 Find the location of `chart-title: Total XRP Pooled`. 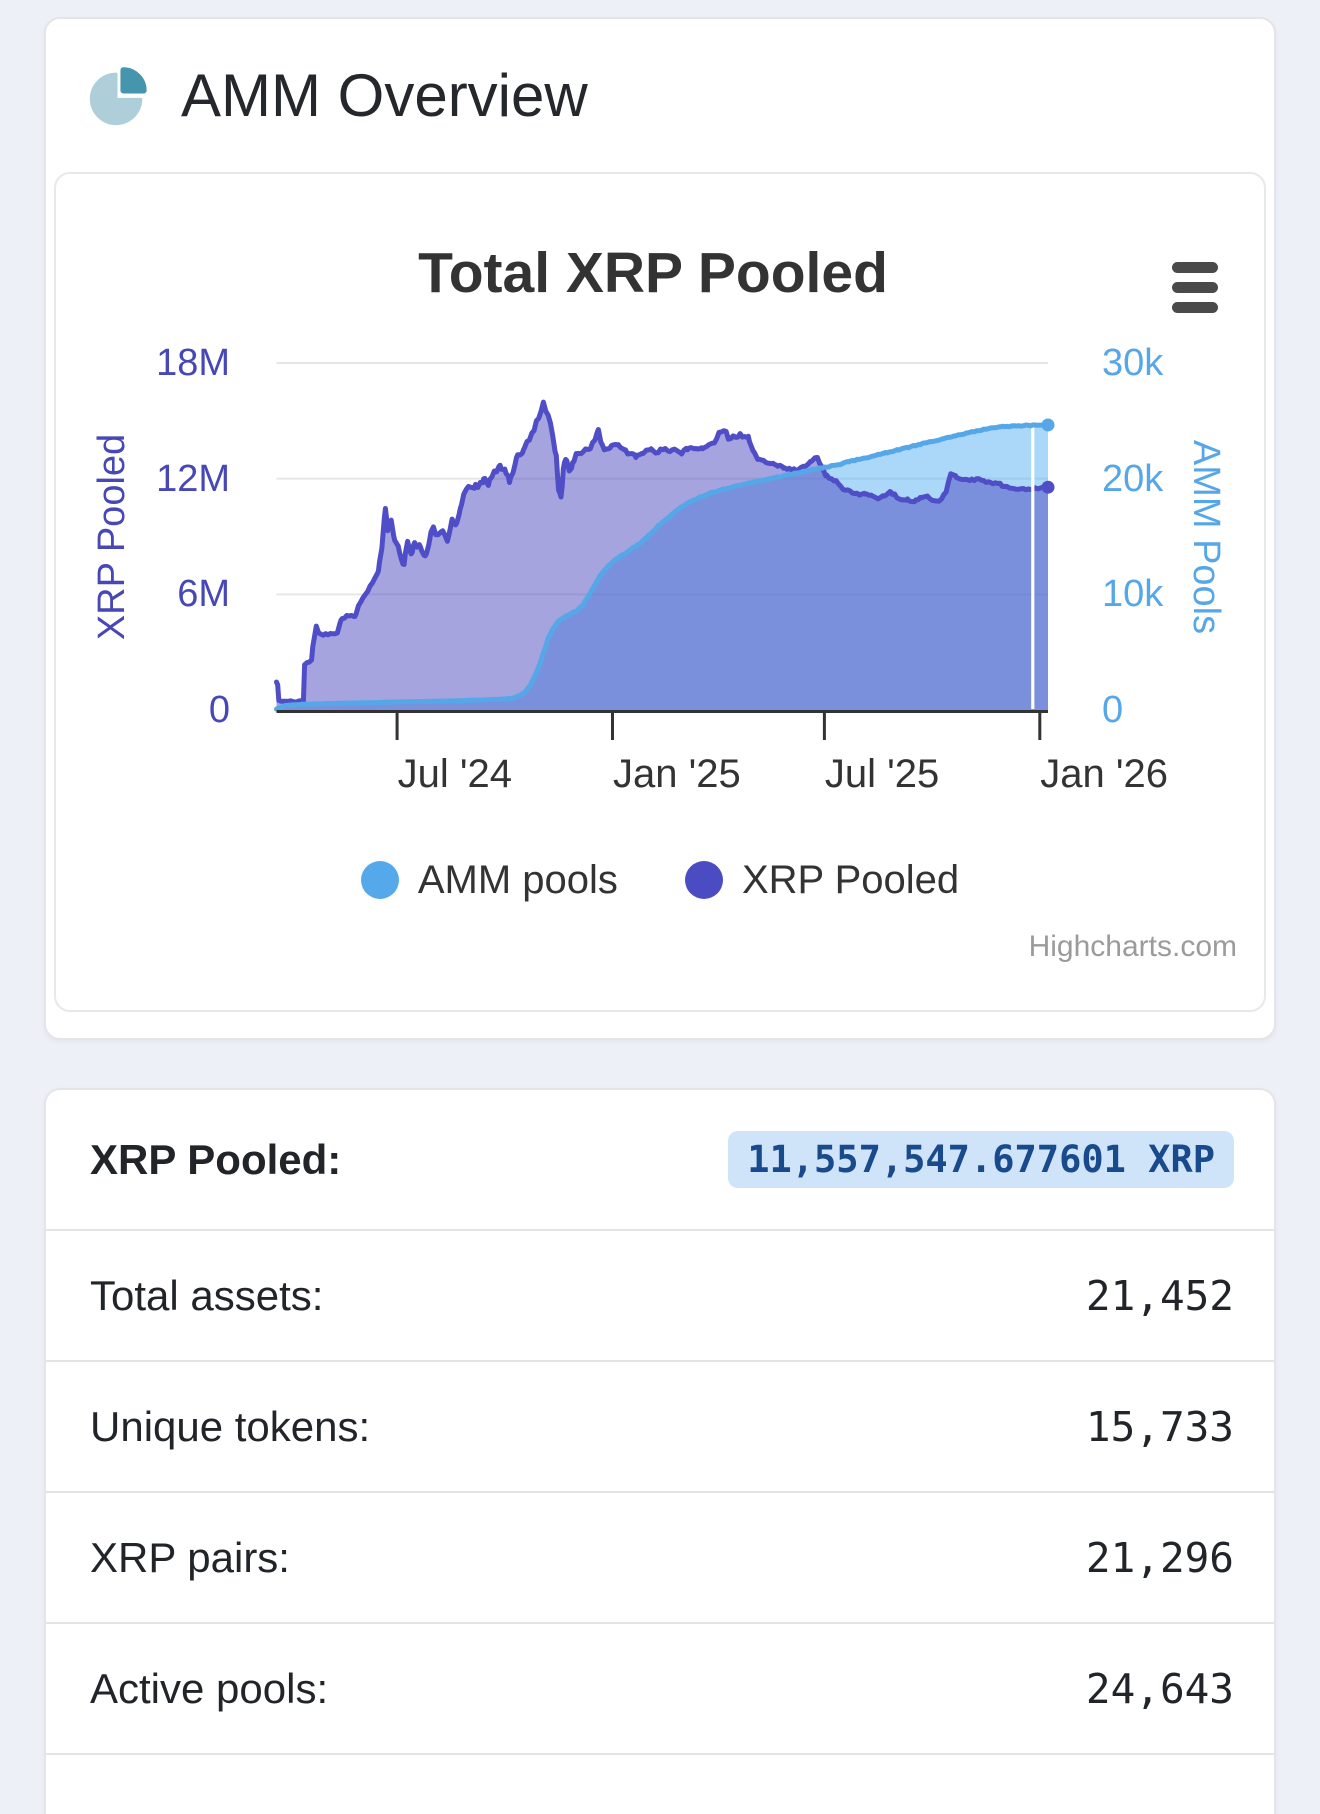

chart-title: Total XRP Pooled is located at coordinates (653, 273).